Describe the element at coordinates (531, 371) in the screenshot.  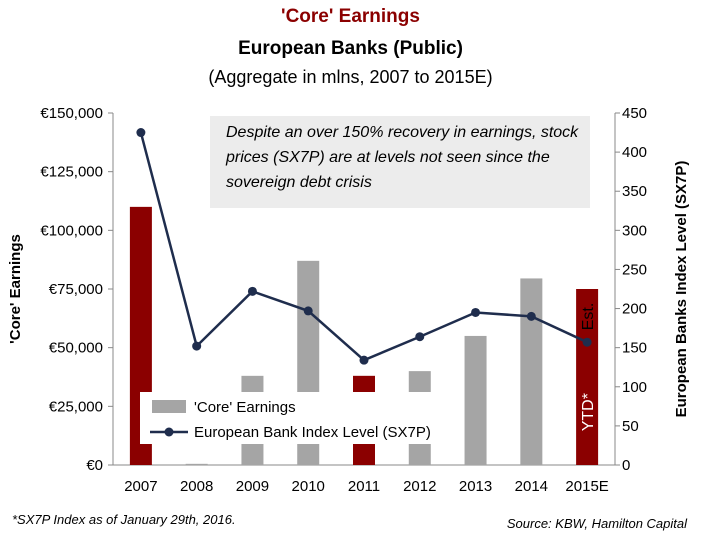
I see `bar-2014` at that location.